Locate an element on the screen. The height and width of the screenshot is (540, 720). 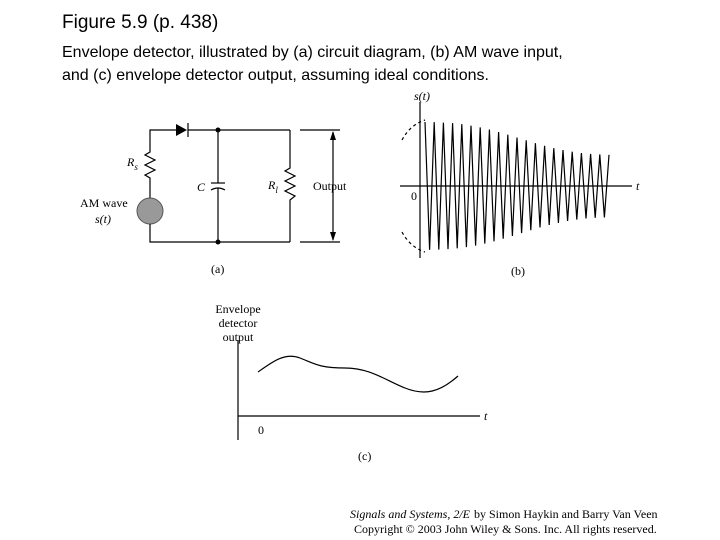
source-label: s(t) is located at coordinates (103, 219).